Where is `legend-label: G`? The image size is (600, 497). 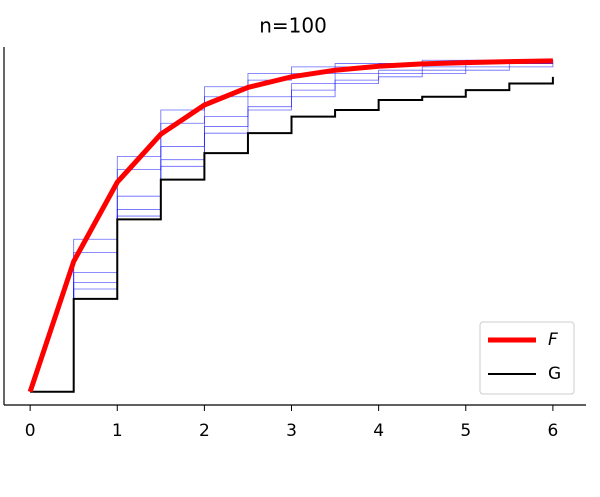
legend-label: G is located at coordinates (554, 374).